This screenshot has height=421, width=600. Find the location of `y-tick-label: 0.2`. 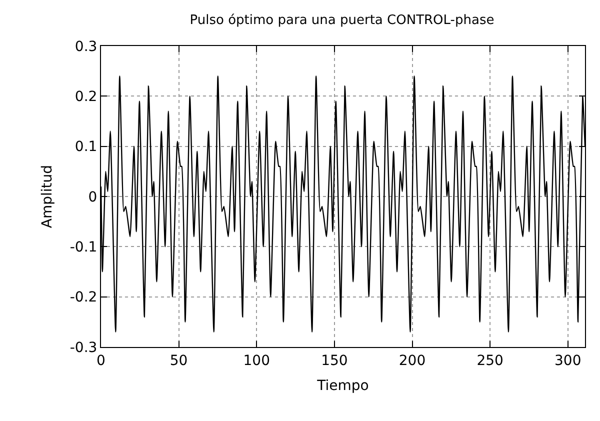

y-tick-label: 0.2 is located at coordinates (86, 97).